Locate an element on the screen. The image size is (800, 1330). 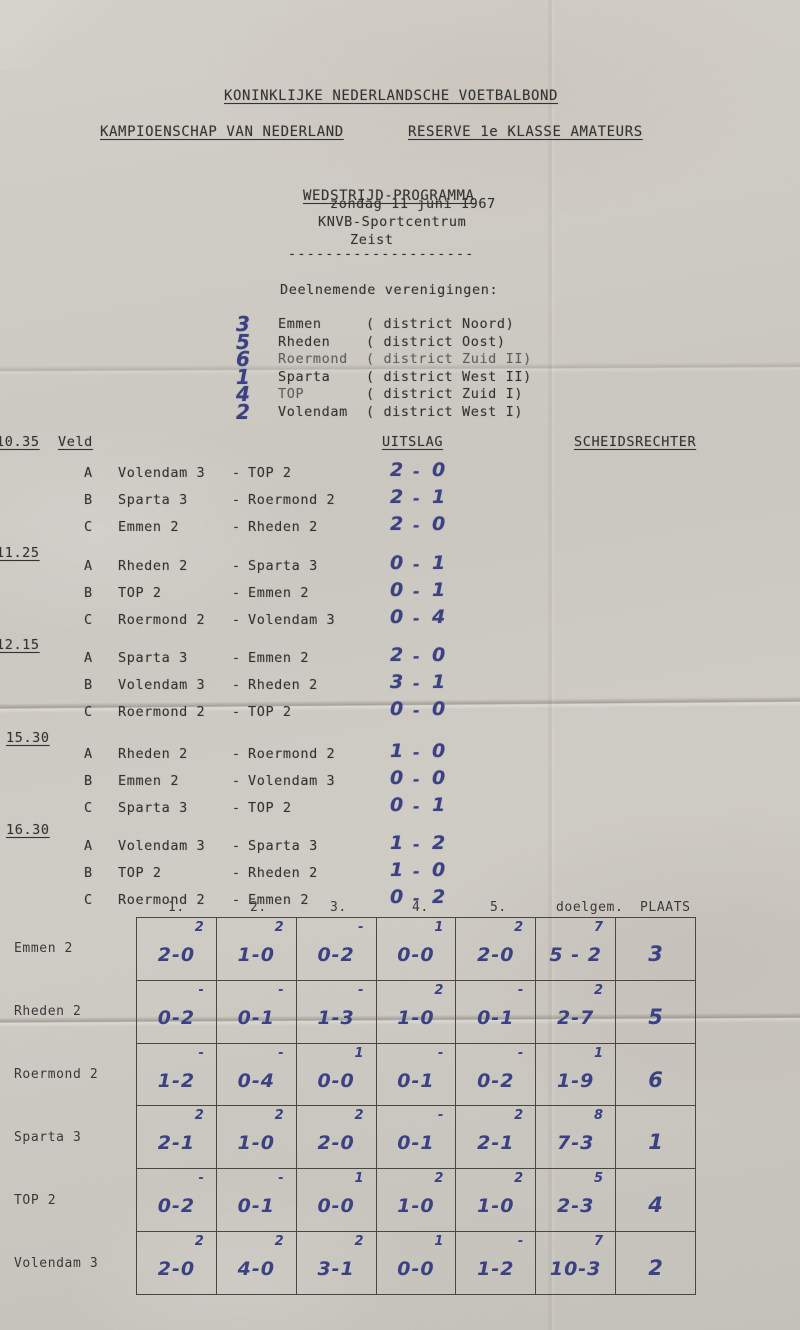
table-row: -0-2-0-1 1 0-0 2 1-0 2 1-0 5 2-3 4 is located at coordinates (416, 1200).